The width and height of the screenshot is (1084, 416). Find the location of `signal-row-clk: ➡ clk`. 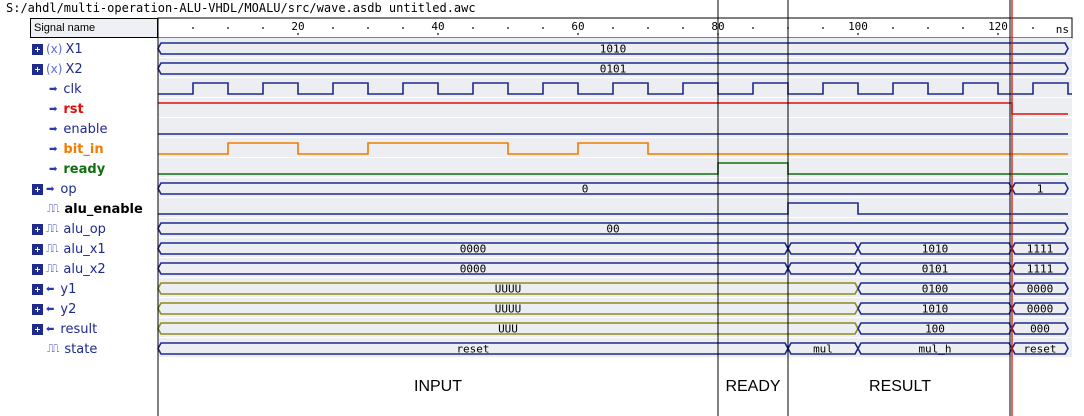

signal-row-clk: ➡ clk is located at coordinates (94, 89).